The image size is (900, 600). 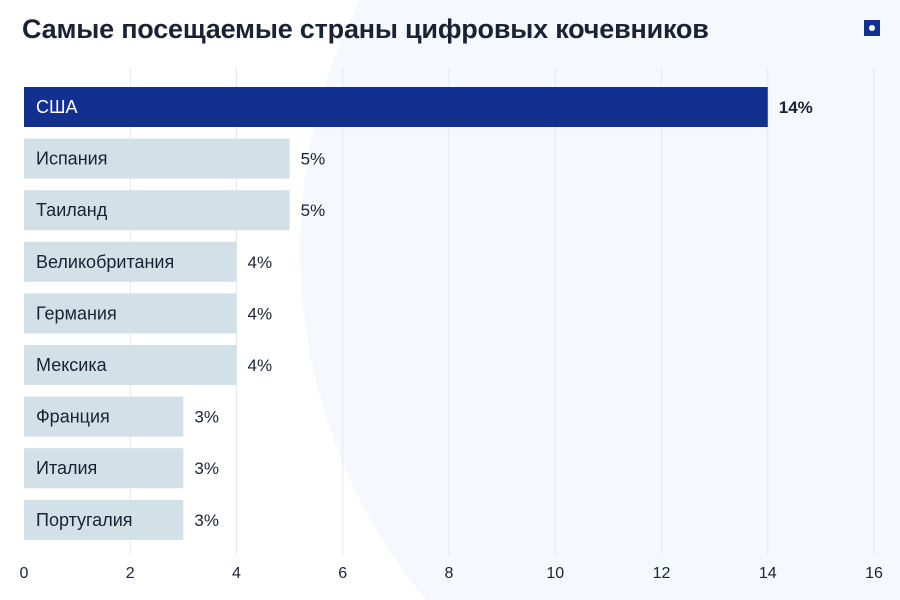 I want to click on category-label: Германия, so click(x=76, y=313).